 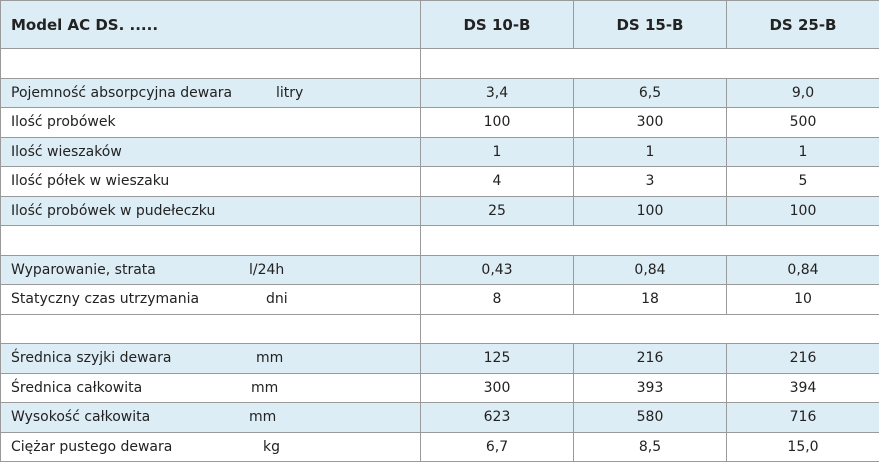 I want to click on value-cell: 3,4, so click(x=497, y=92).